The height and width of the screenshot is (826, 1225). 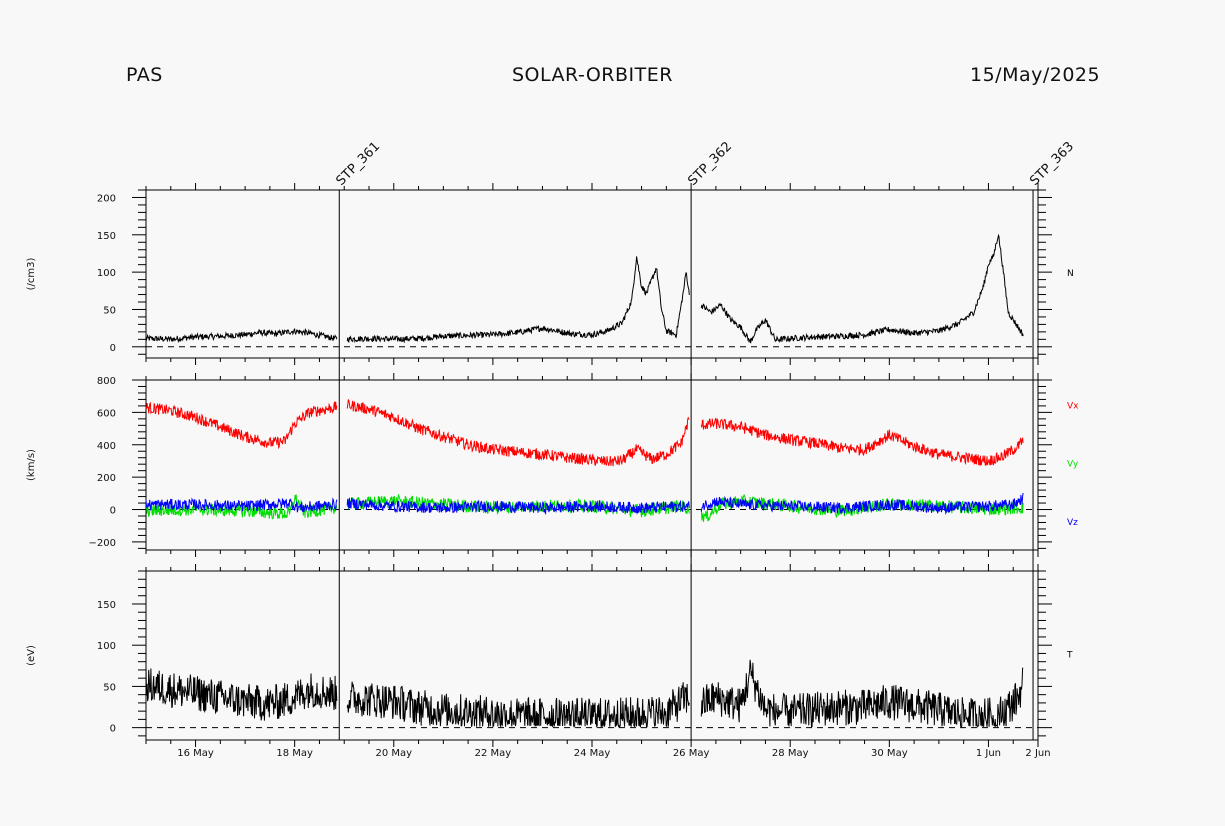 I want to click on x-tick-label: 26 May, so click(x=691, y=753).